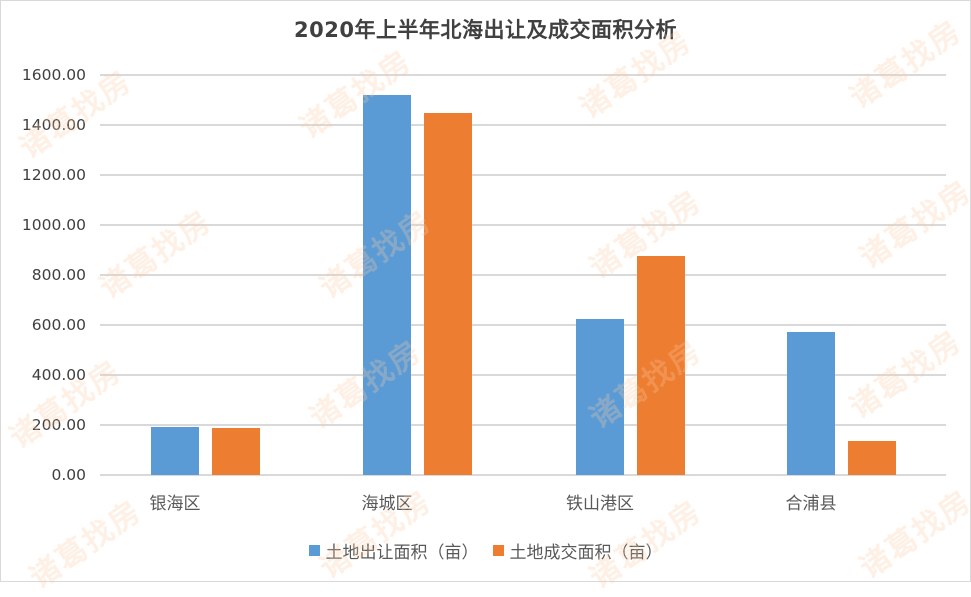  What do you see at coordinates (387, 504) in the screenshot?
I see `x-label-haicheng: 海城区` at bounding box center [387, 504].